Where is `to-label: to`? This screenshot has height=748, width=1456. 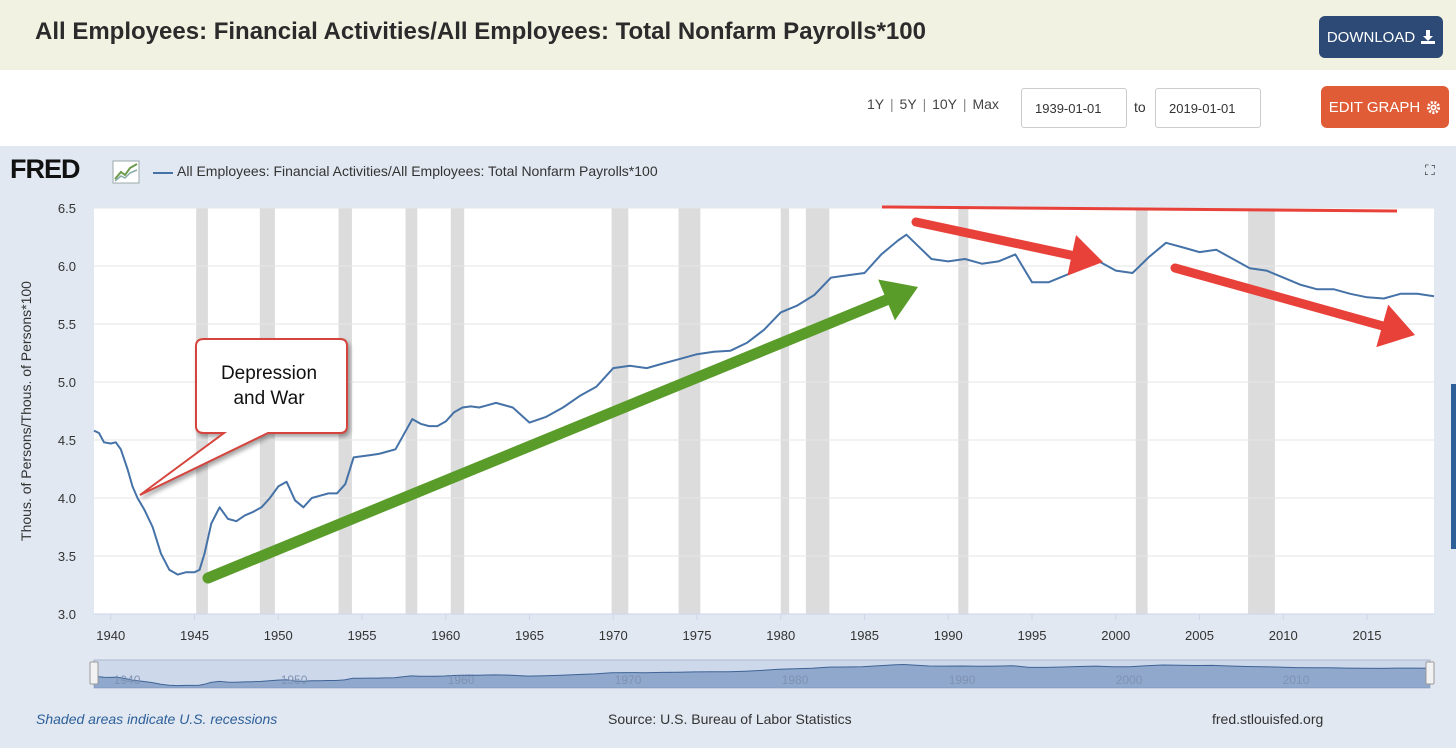
to-label: to is located at coordinates (1140, 107).